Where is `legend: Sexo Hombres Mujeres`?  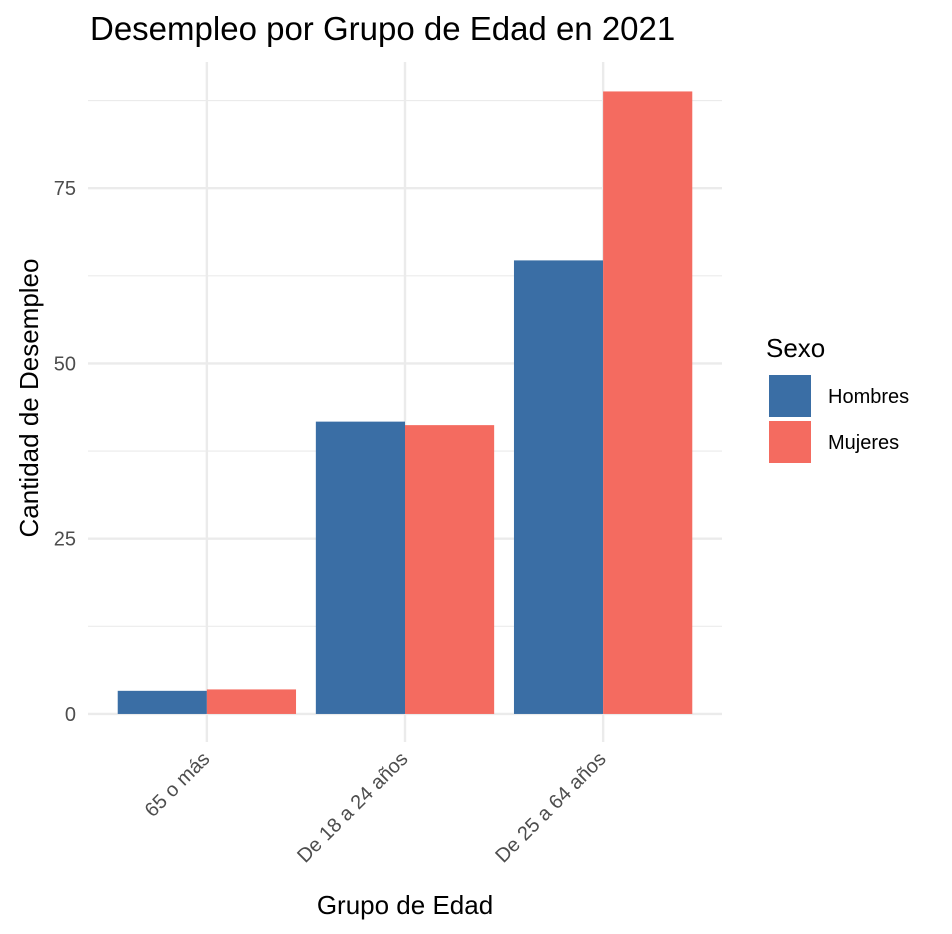
legend: Sexo Hombres Mujeres is located at coordinates (837, 399).